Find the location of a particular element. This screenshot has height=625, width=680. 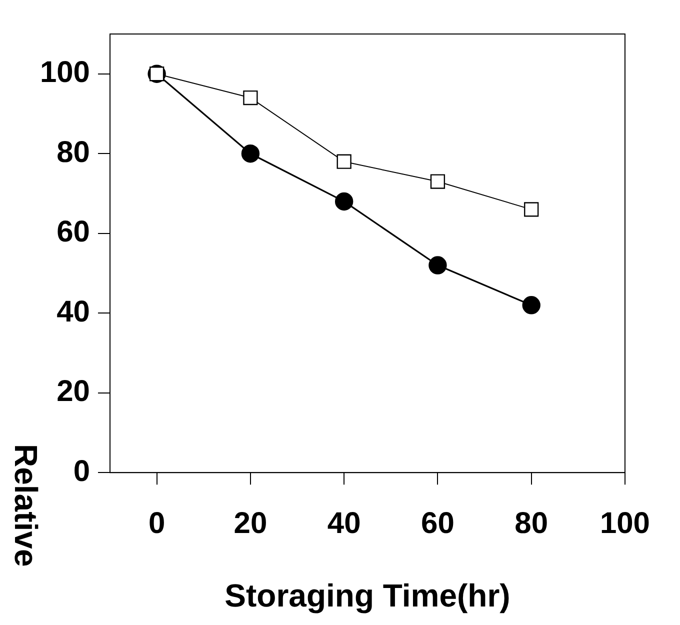

y-tick-label: 100 is located at coordinates (65, 73).